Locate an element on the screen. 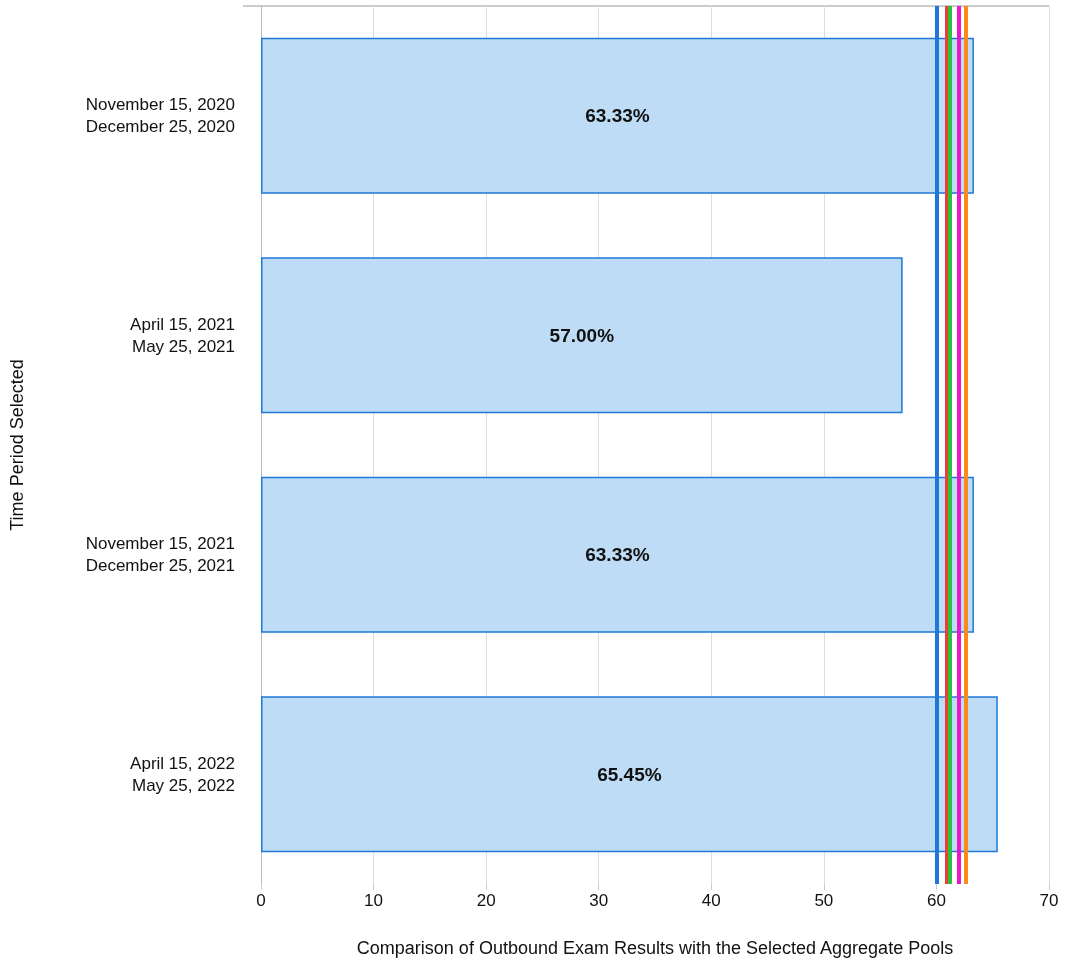  data-label: 57.00% is located at coordinates (582, 335).